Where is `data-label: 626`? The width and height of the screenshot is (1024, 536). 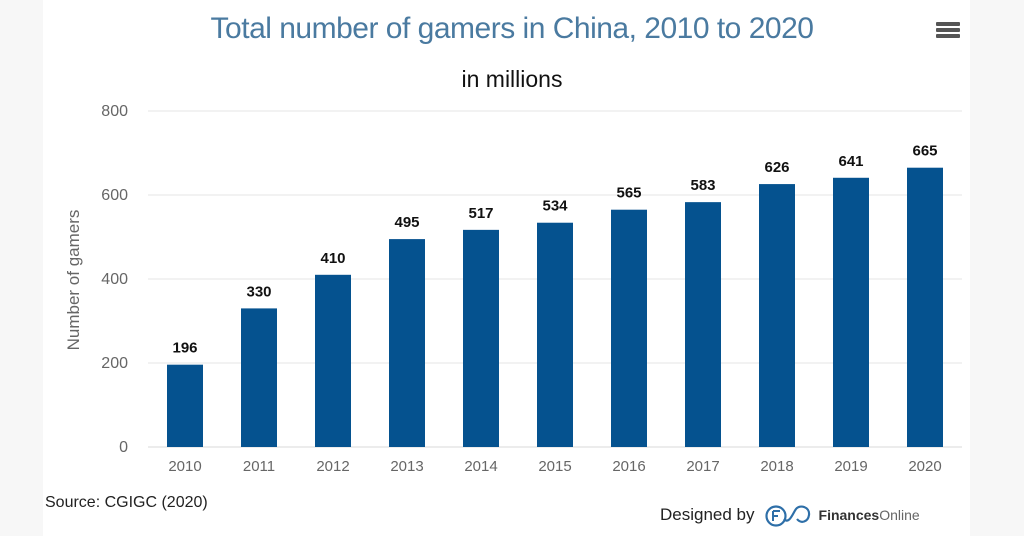 data-label: 626 is located at coordinates (776, 167).